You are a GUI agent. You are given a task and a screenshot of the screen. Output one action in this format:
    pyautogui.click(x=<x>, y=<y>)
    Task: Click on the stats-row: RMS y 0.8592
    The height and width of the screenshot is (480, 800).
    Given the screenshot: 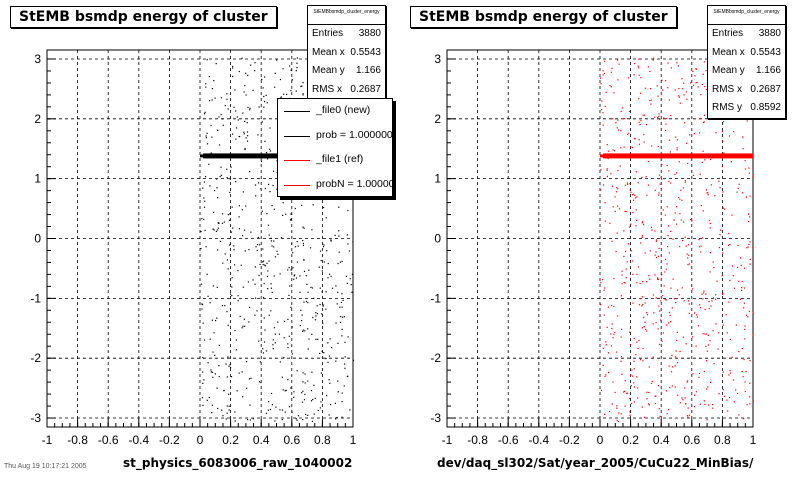 What is the action you would take?
    pyautogui.click(x=746, y=107)
    